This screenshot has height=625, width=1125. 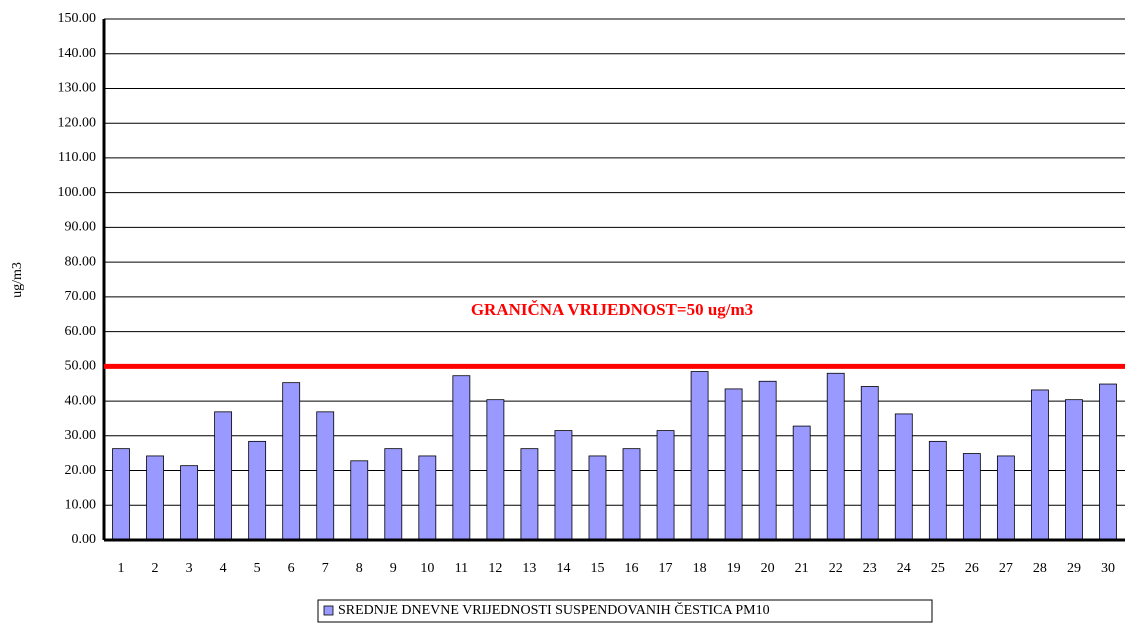 What do you see at coordinates (81, 296) in the screenshot?
I see `y-tick-label: 70.00` at bounding box center [81, 296].